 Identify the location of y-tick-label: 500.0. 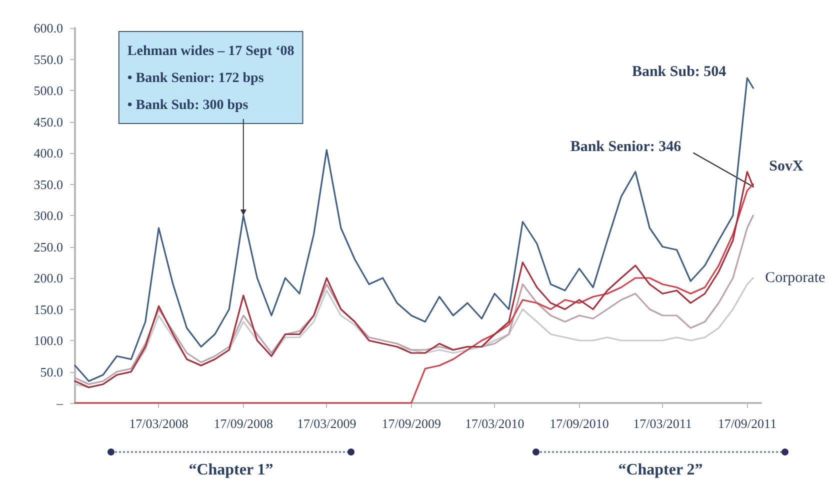
(48, 90).